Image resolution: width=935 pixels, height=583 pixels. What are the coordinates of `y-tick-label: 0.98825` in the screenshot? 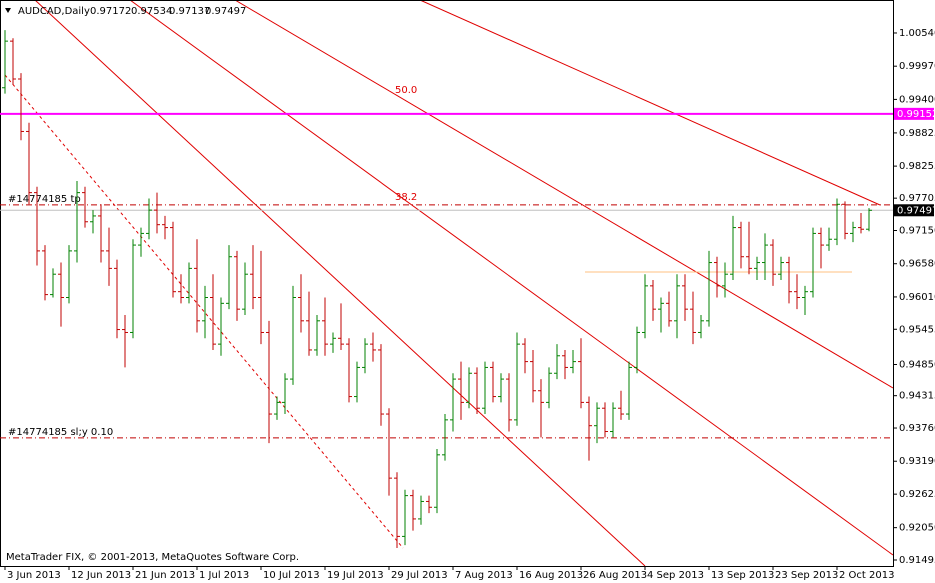 It's located at (917, 133).